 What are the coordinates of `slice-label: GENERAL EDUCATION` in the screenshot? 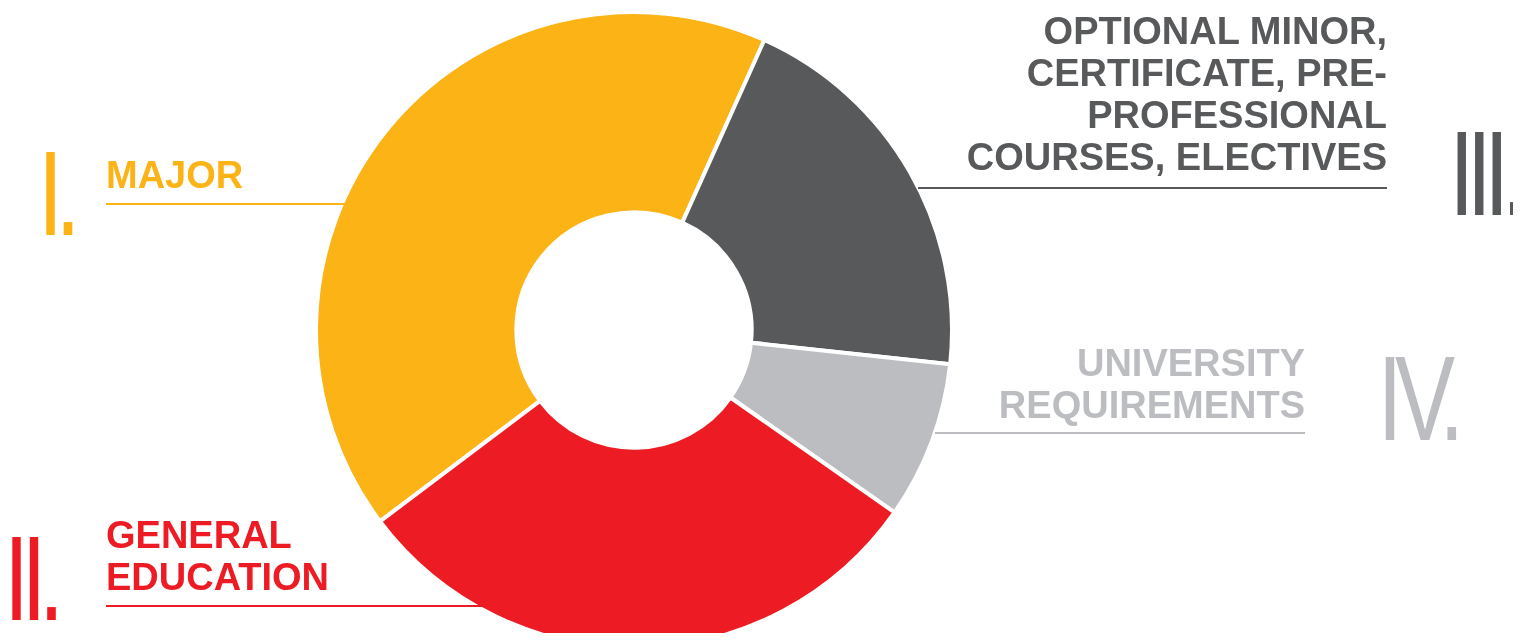 It's located at (218, 556).